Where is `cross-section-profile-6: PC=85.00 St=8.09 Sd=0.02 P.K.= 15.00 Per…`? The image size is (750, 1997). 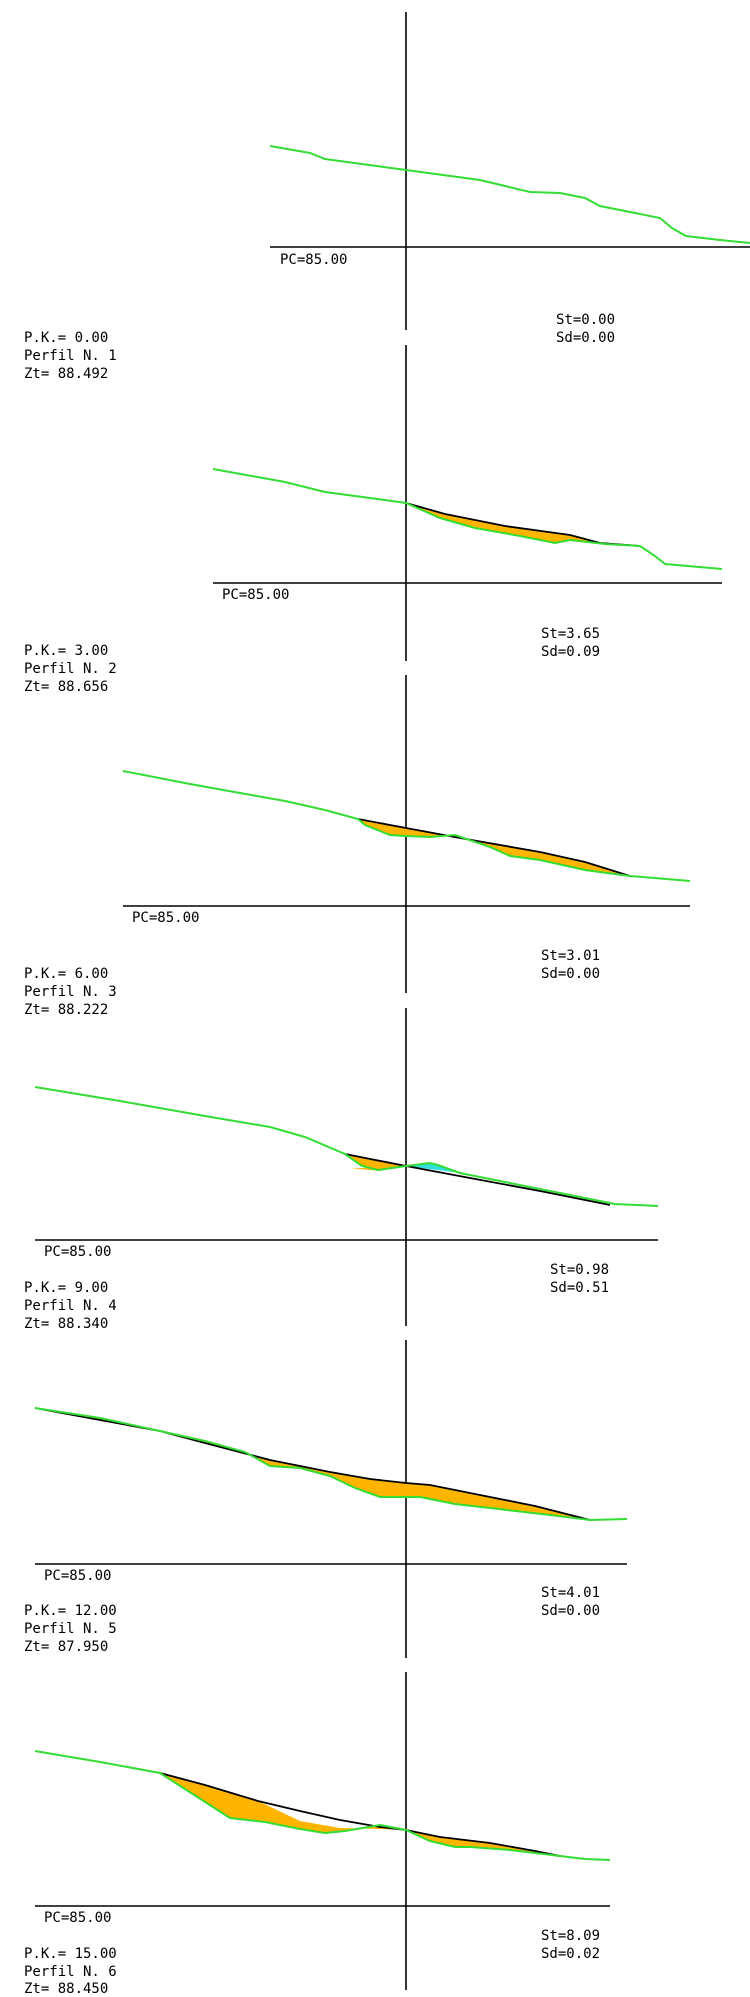
cross-section-profile-6: PC=85.00 St=8.09 Sd=0.02 P.K.= 15.00 Per… is located at coordinates (317, 1834).